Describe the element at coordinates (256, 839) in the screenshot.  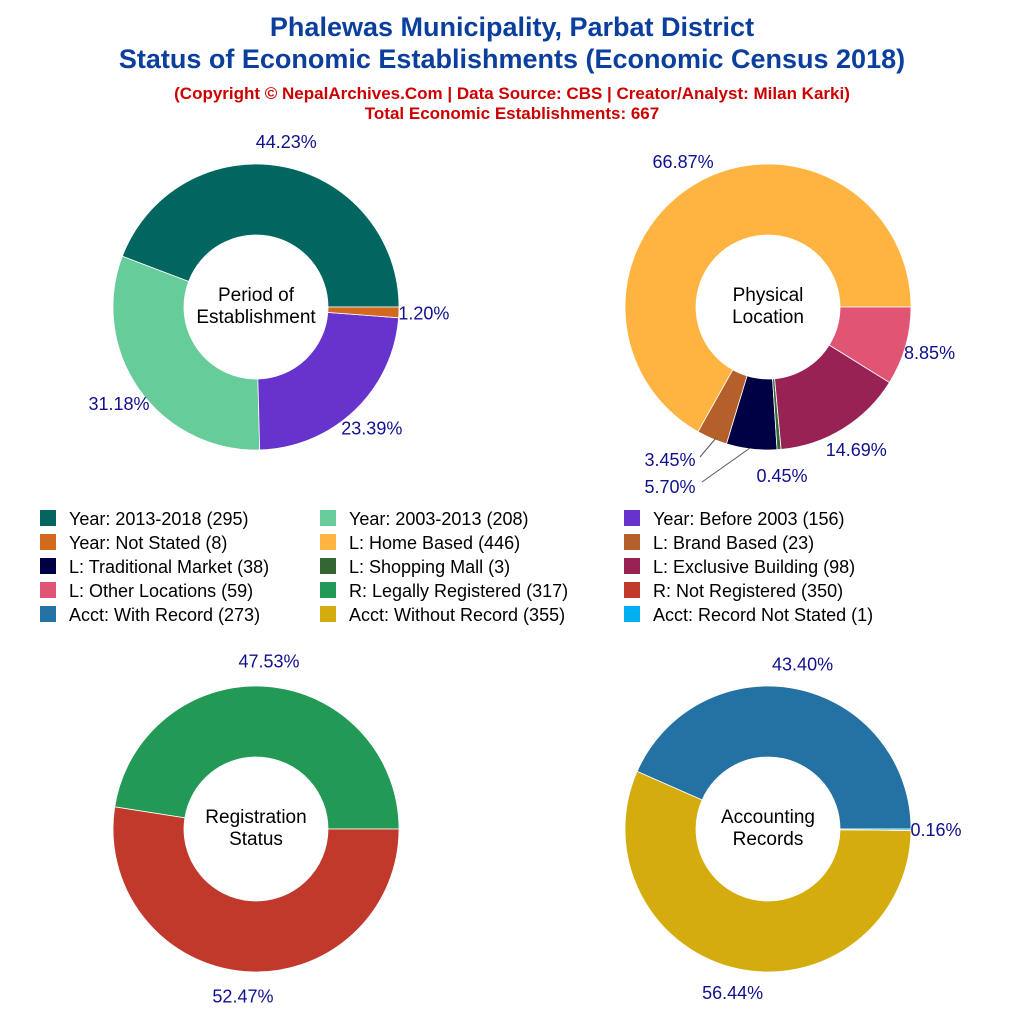
I see `center-label: Status` at that location.